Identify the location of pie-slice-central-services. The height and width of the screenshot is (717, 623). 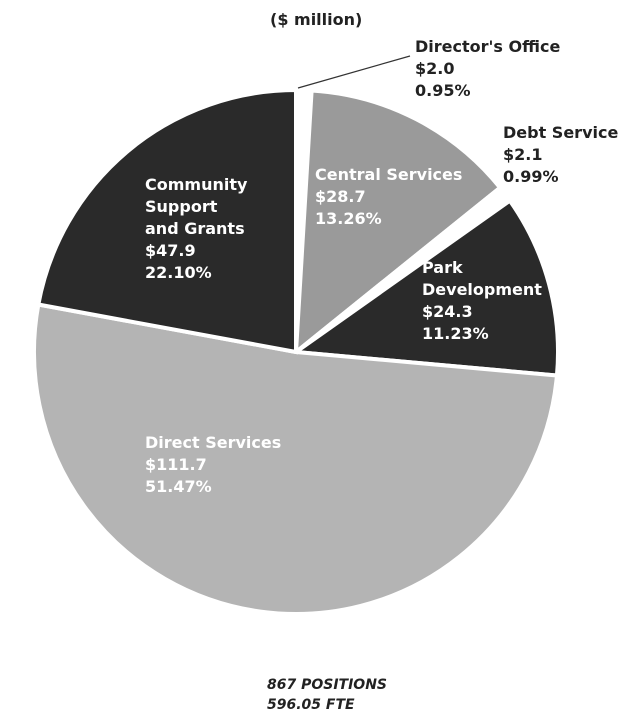
(398, 222).